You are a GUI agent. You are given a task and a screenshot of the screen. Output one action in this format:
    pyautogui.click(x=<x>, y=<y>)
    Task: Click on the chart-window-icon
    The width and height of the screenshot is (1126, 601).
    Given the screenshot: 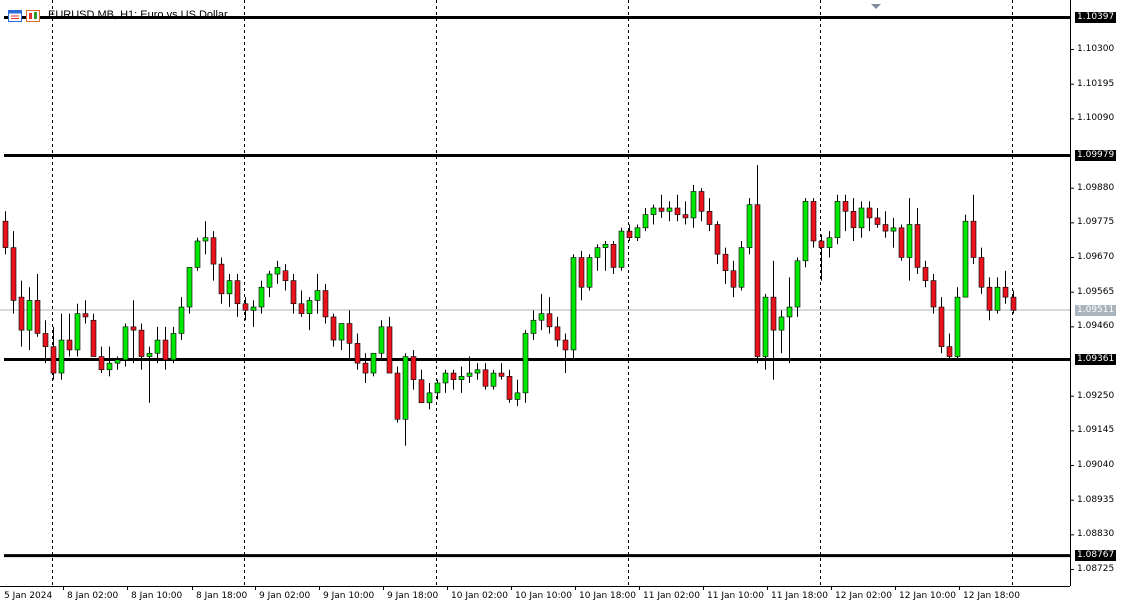 What is the action you would take?
    pyautogui.click(x=15, y=15)
    